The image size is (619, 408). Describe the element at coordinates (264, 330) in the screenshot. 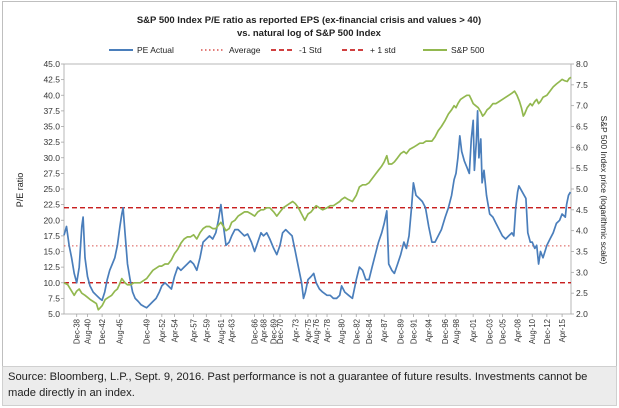

I see `x-tick-label: Apr-68` at that location.